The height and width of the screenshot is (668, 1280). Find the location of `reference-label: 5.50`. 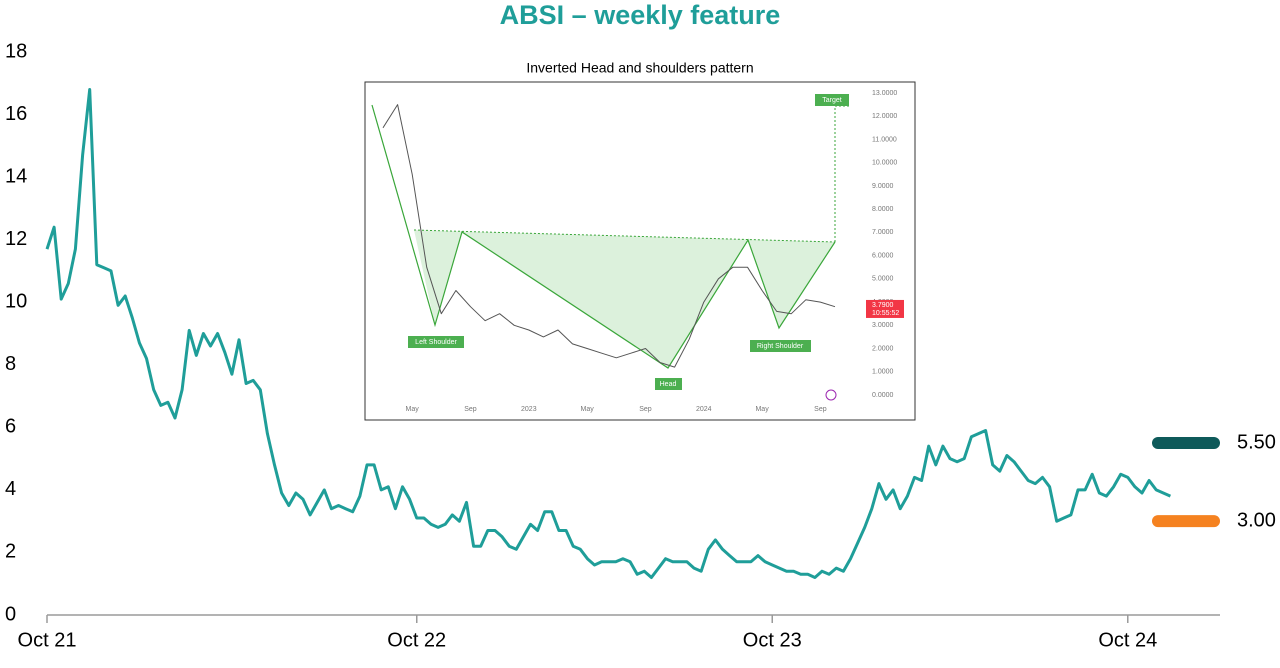

reference-label: 5.50 is located at coordinates (1256, 442).